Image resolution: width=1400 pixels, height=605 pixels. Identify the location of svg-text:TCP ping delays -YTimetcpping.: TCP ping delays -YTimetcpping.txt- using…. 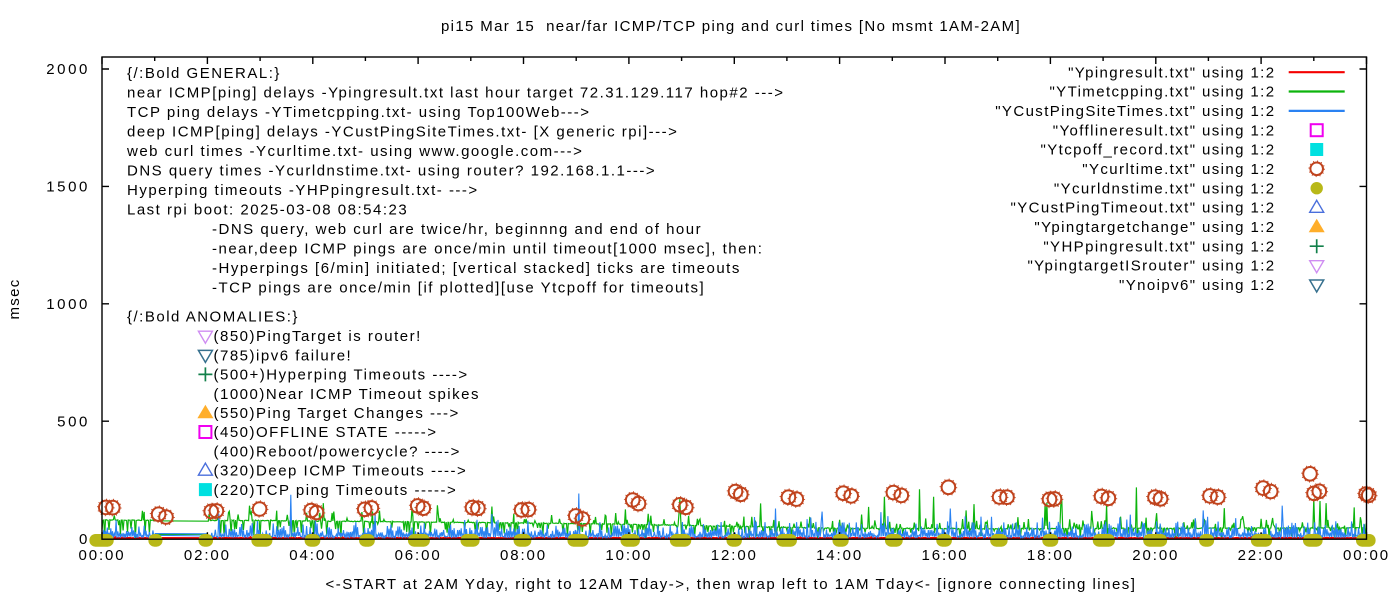
(359, 112).